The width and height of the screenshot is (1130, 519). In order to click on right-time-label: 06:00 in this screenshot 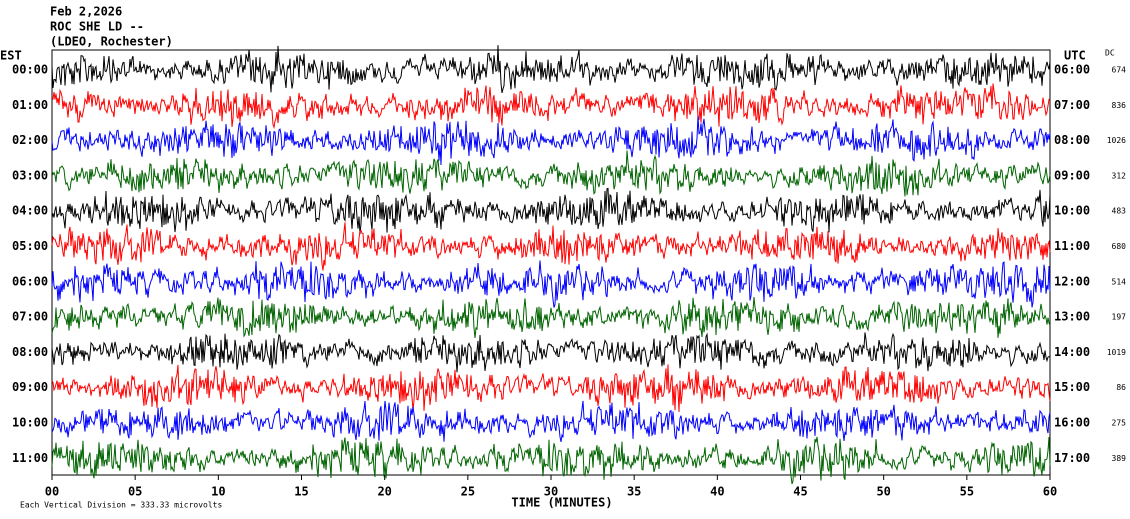, I will do `click(1072, 70)`.